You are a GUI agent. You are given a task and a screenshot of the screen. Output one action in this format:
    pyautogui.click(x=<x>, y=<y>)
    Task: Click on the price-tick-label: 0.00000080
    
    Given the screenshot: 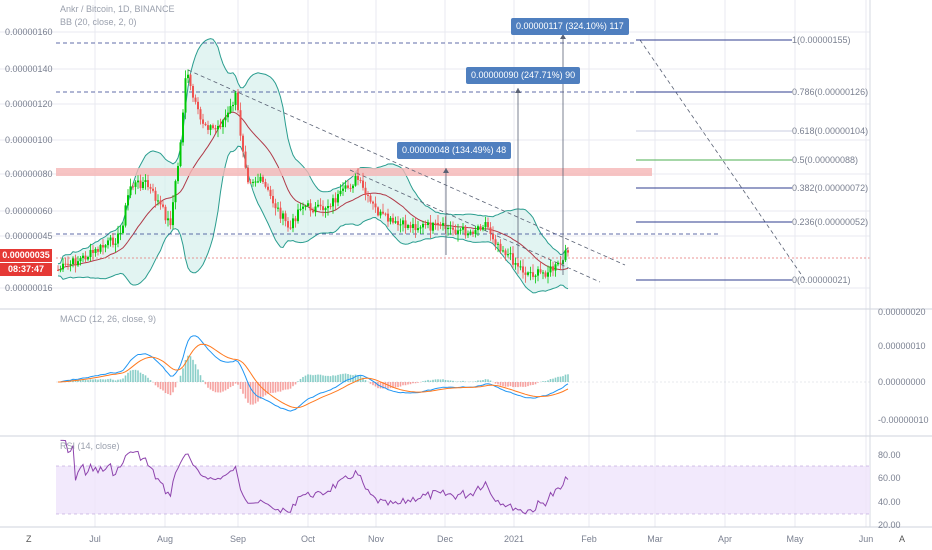 What is the action you would take?
    pyautogui.click(x=29, y=174)
    